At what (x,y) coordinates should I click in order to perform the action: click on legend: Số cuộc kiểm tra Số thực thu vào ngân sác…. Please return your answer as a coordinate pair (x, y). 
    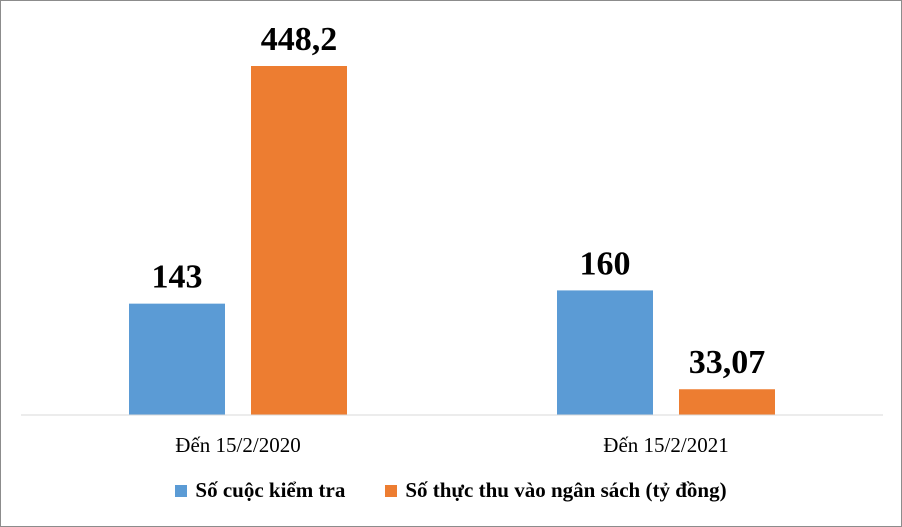
    Looking at the image, I should click on (451, 490).